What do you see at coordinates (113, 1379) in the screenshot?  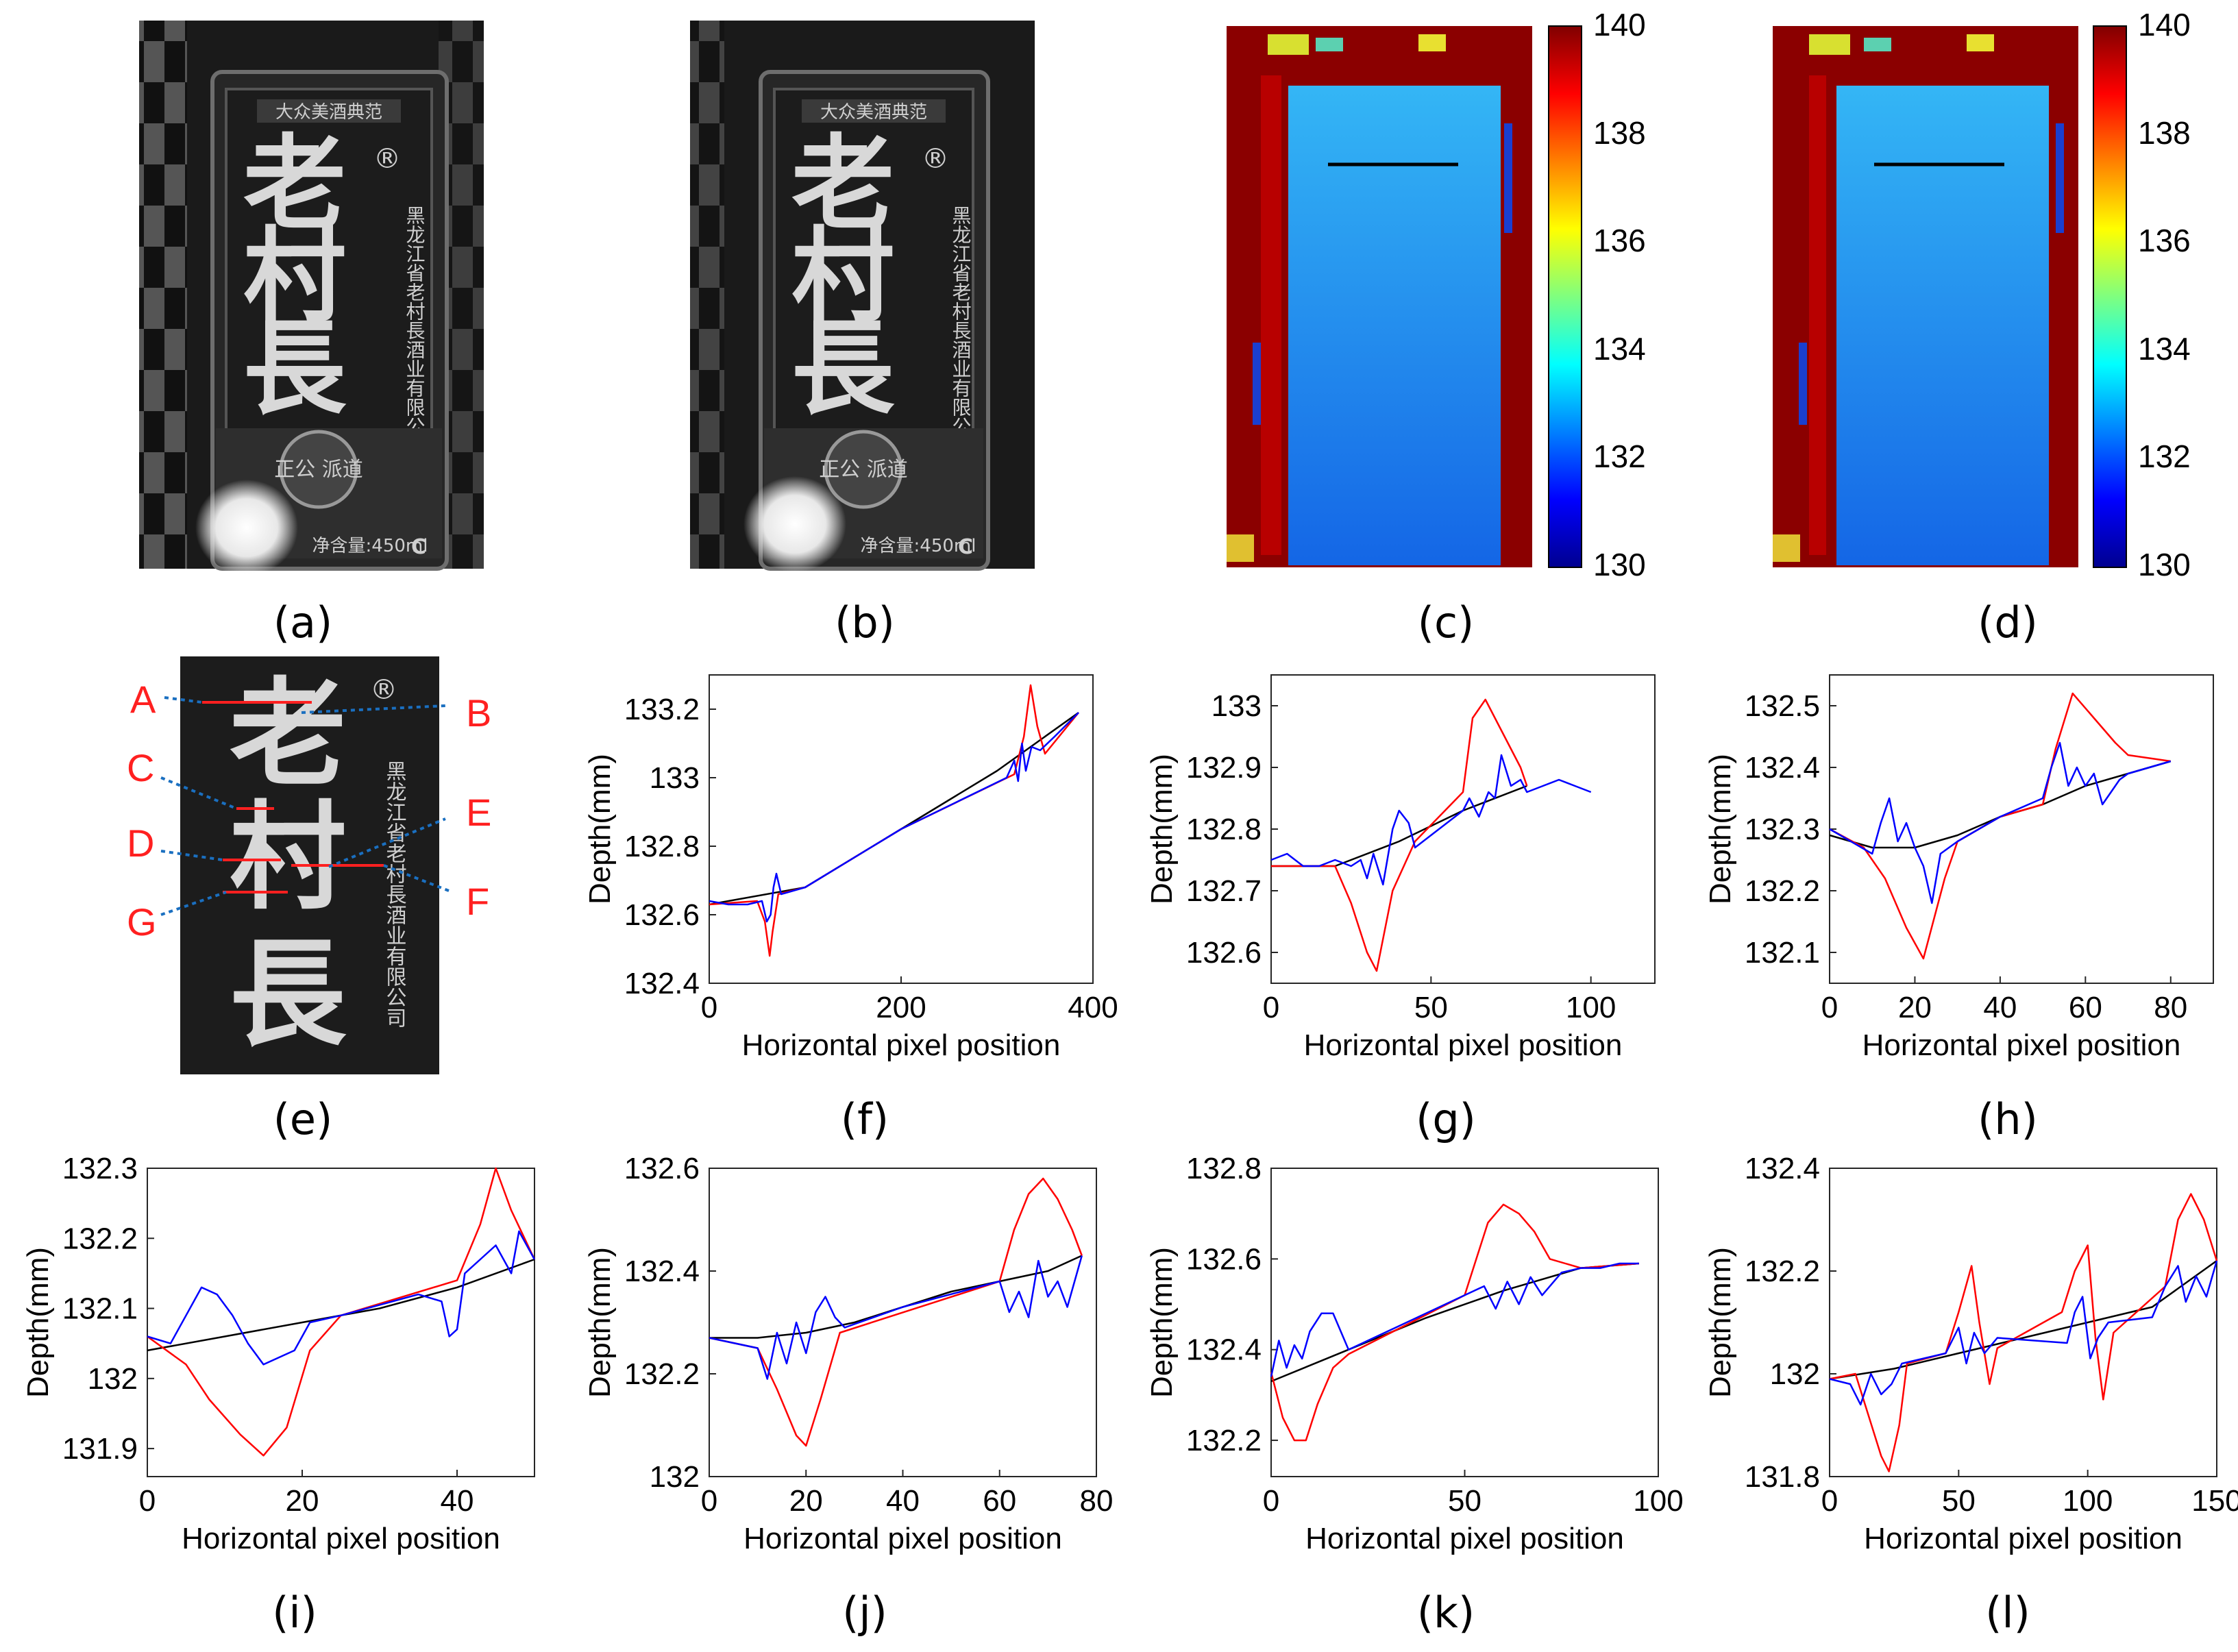 I see `plot-i-ytick-label: 132` at bounding box center [113, 1379].